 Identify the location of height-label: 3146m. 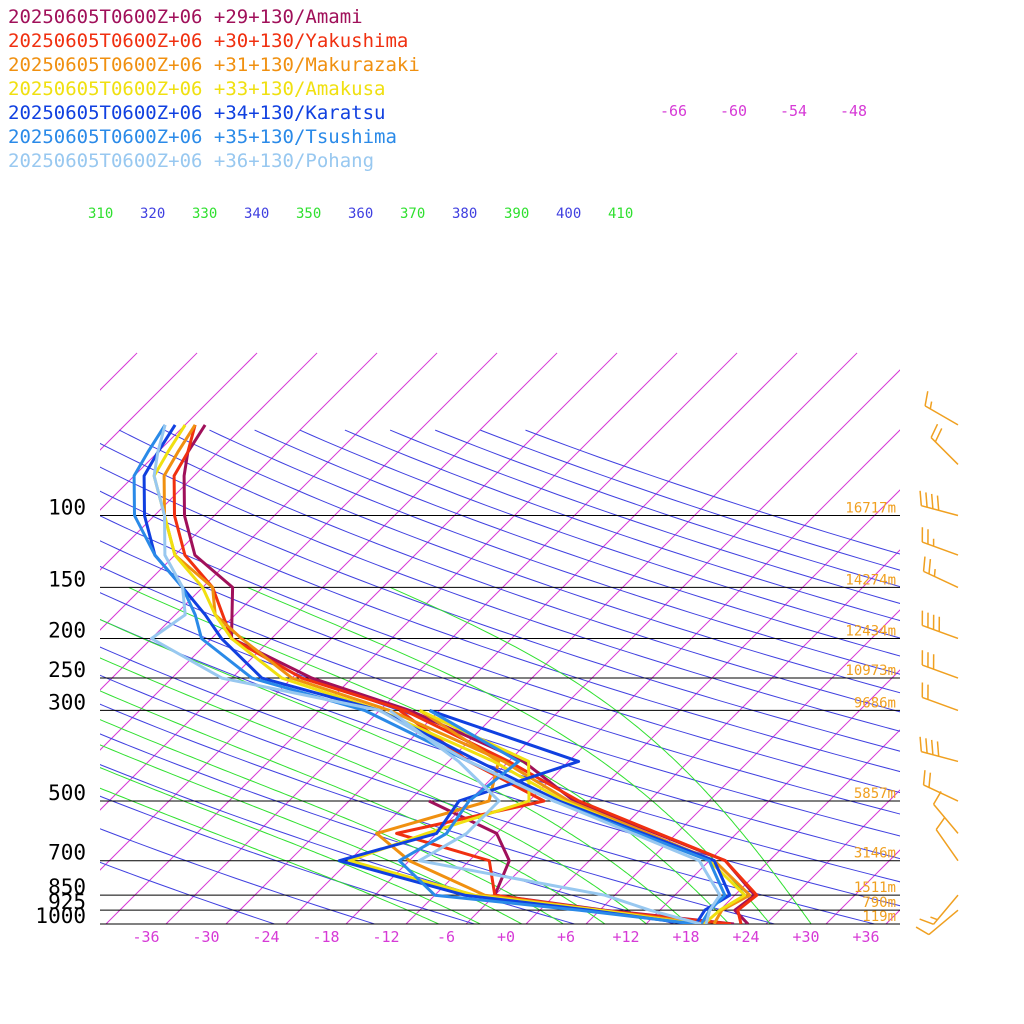
(875, 854).